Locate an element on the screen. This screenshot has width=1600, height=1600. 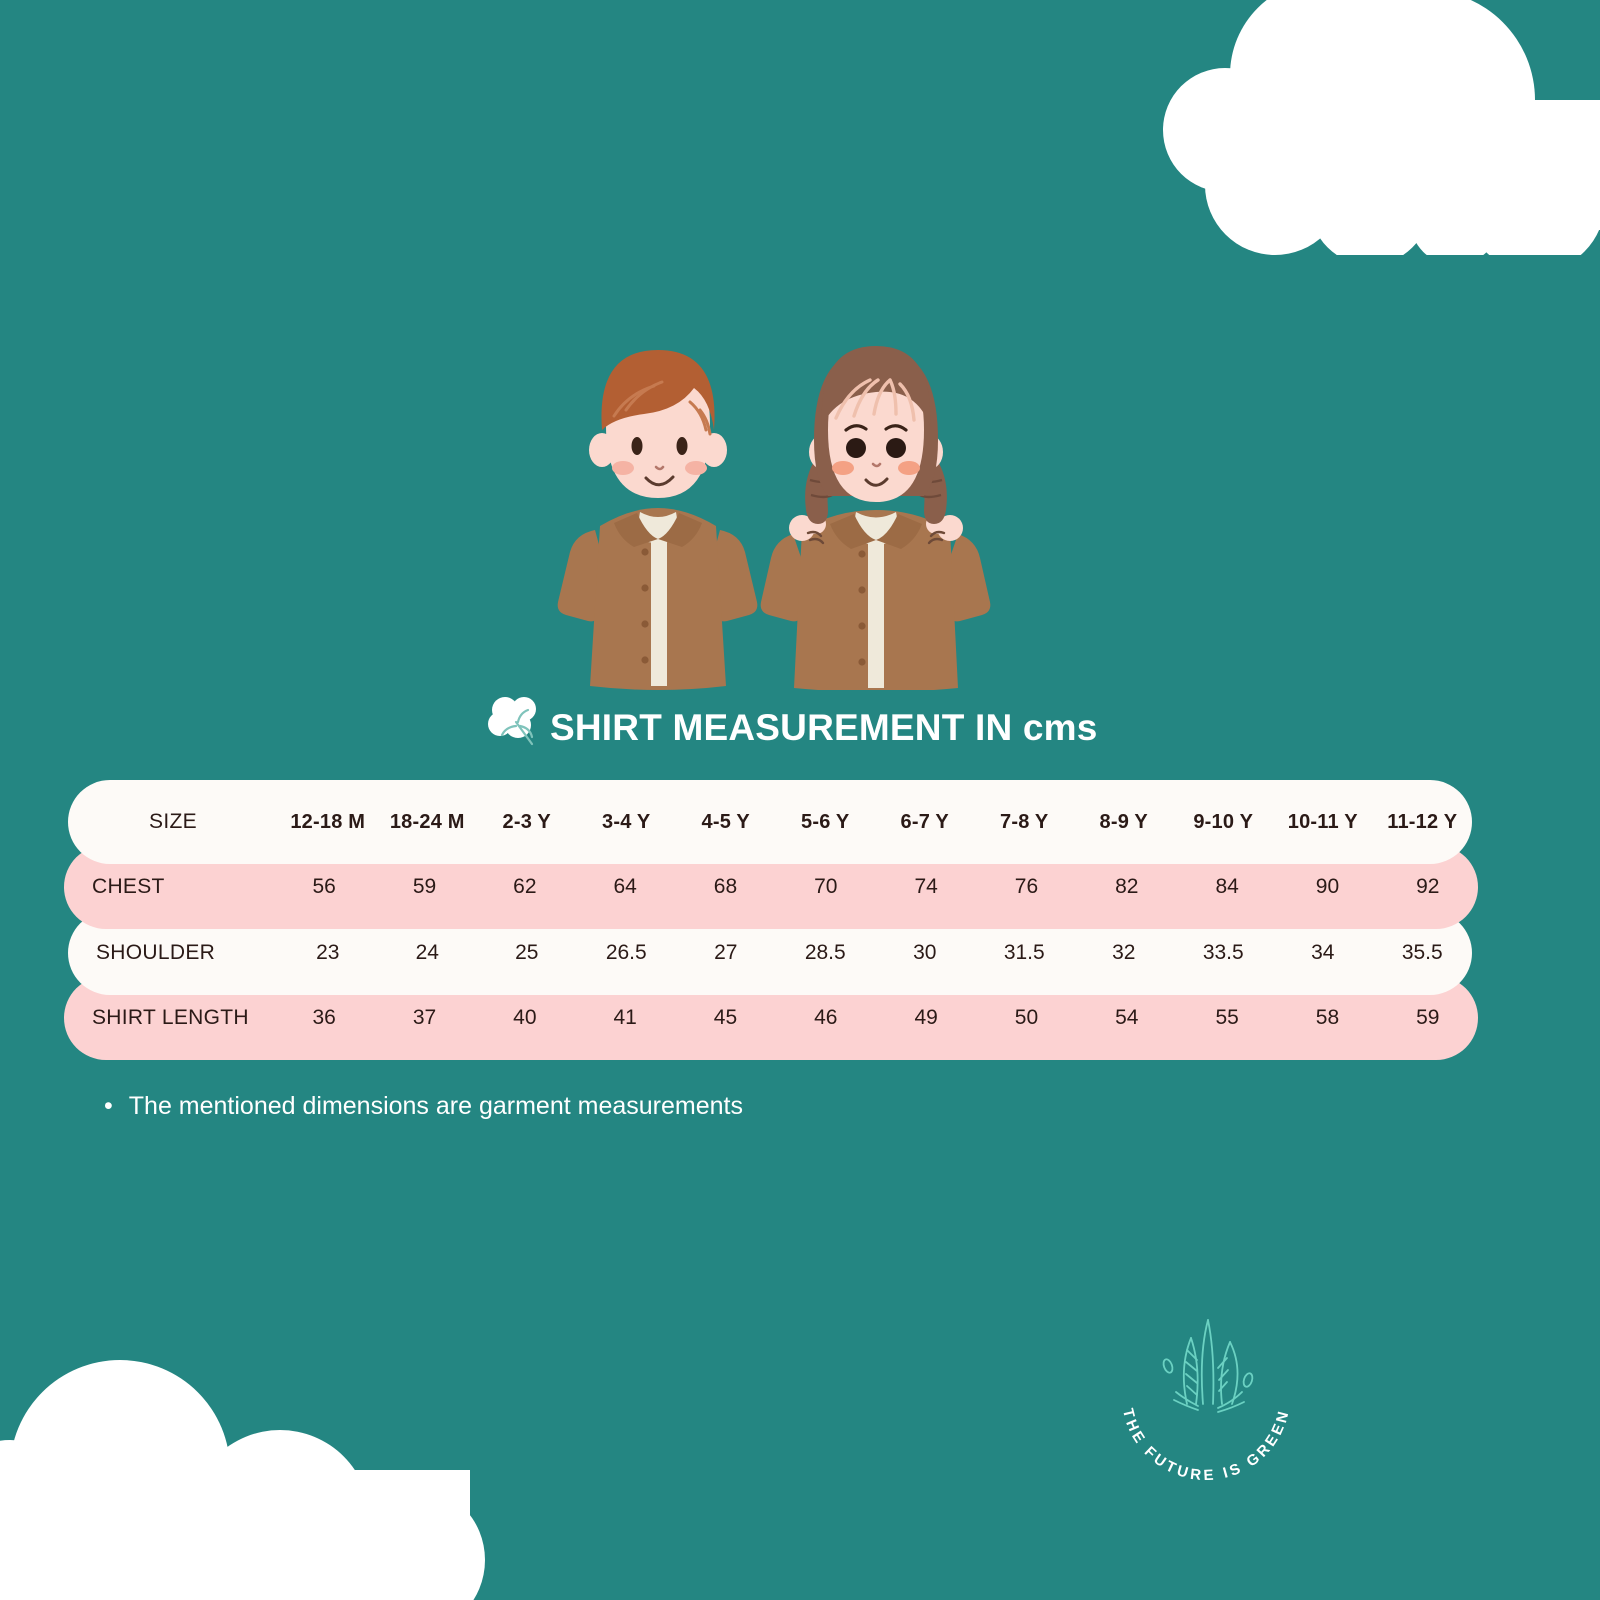
table-cell: 40 is located at coordinates (525, 1017).